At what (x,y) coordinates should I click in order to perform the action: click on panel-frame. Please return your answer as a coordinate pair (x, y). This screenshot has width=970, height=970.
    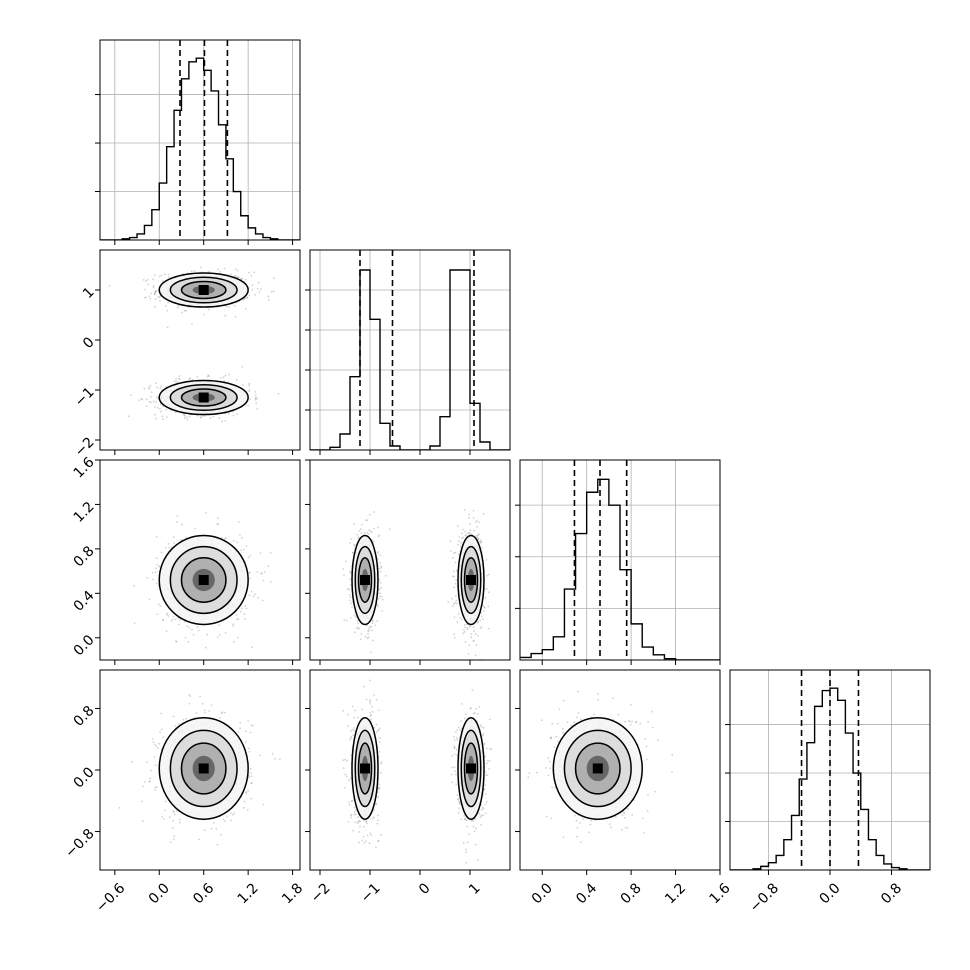
    Looking at the image, I should click on (410, 560).